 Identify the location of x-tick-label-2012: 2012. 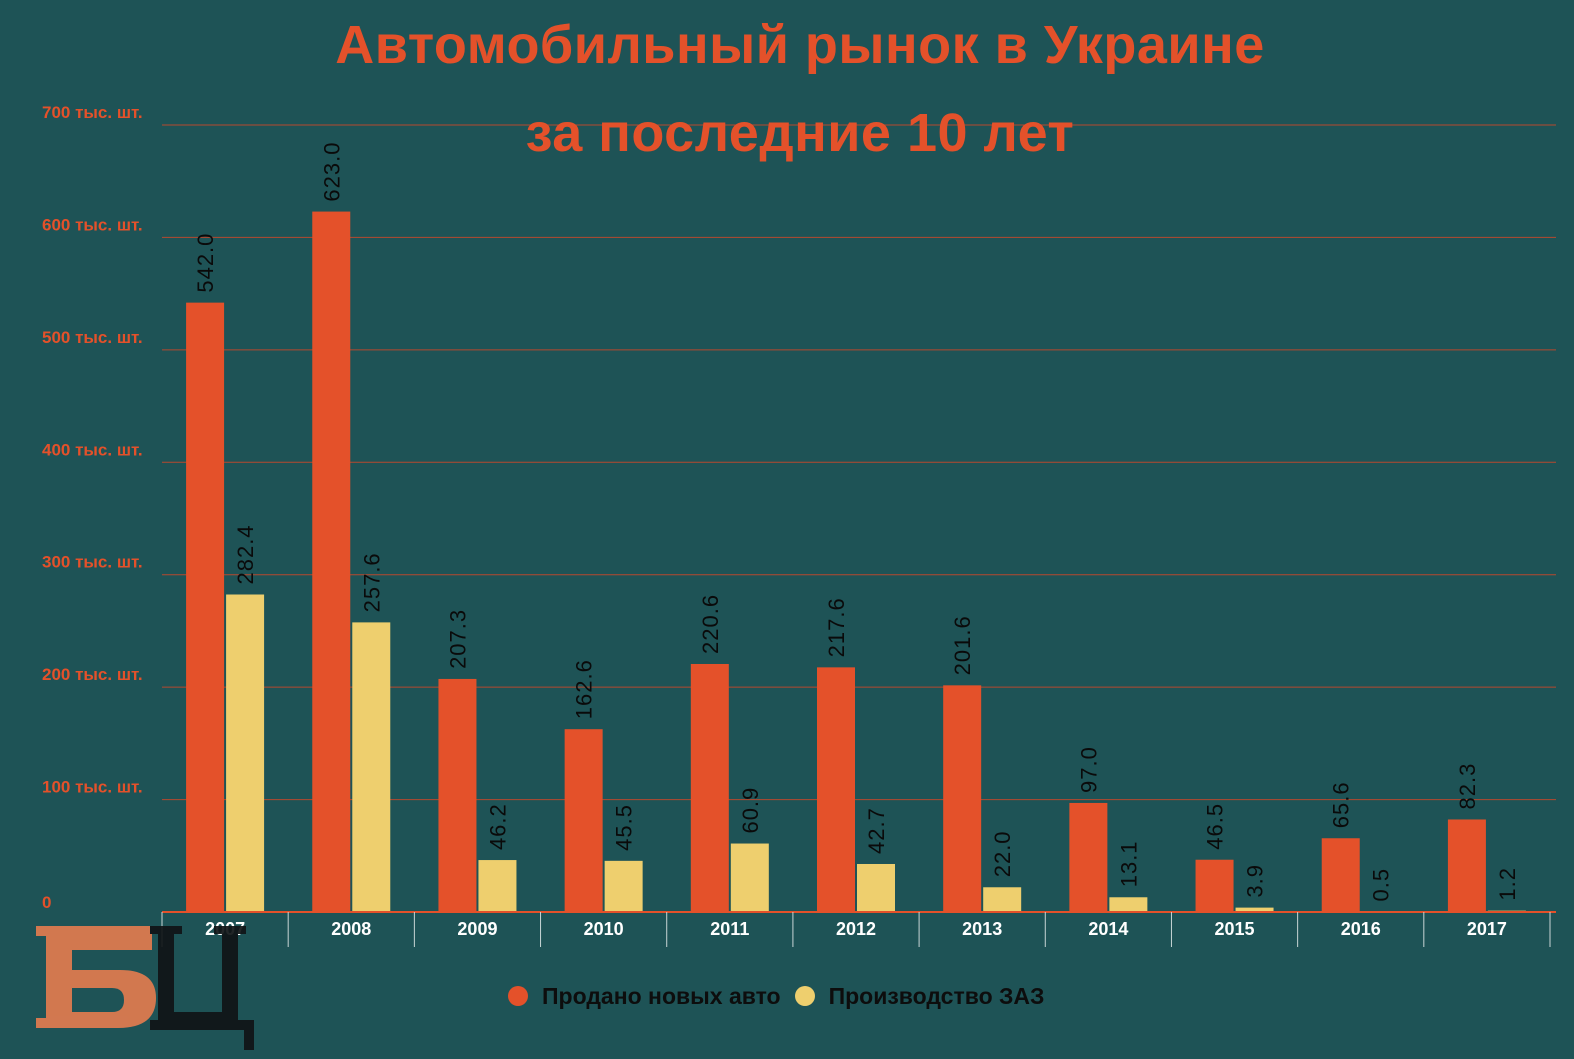
(856, 929).